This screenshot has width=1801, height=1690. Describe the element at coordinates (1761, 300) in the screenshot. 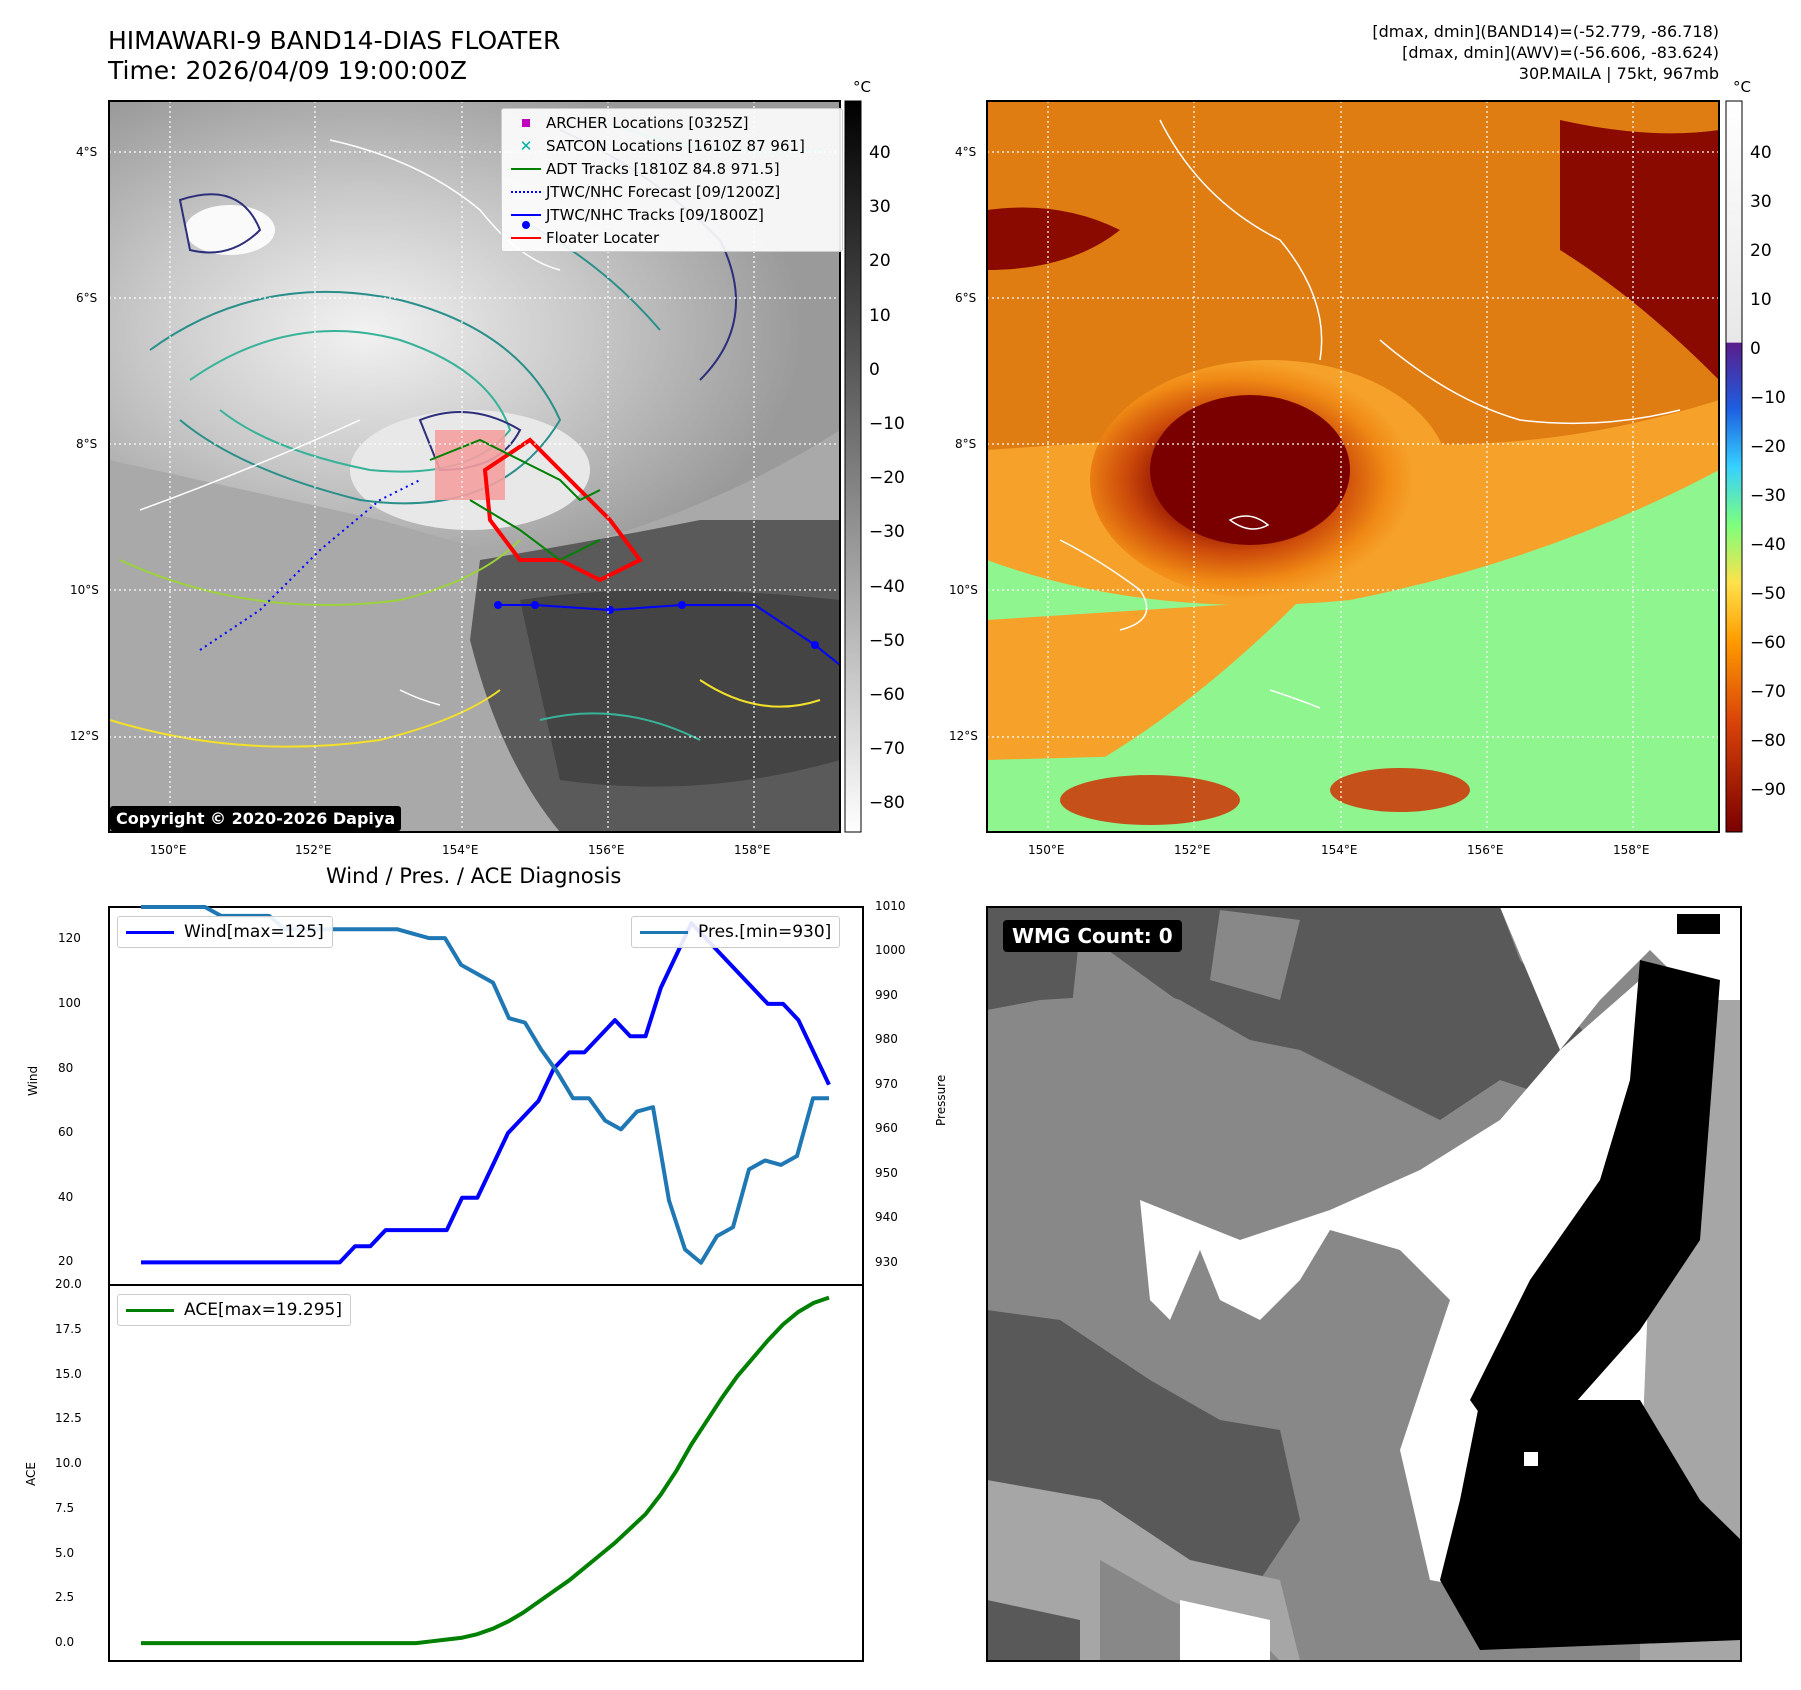

I see `right-colorbar-tick: 10` at that location.